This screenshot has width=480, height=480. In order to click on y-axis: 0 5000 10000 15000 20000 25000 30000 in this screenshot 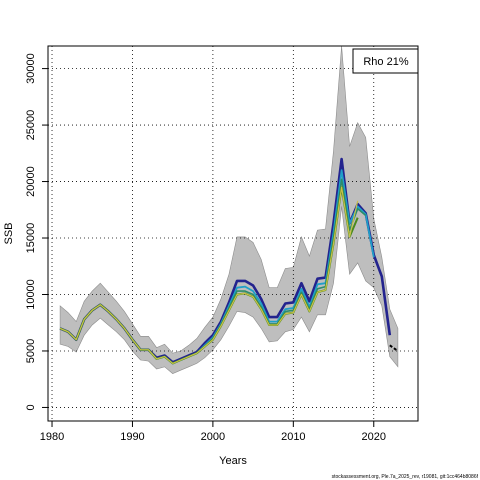, I will do `click(36, 232)`.